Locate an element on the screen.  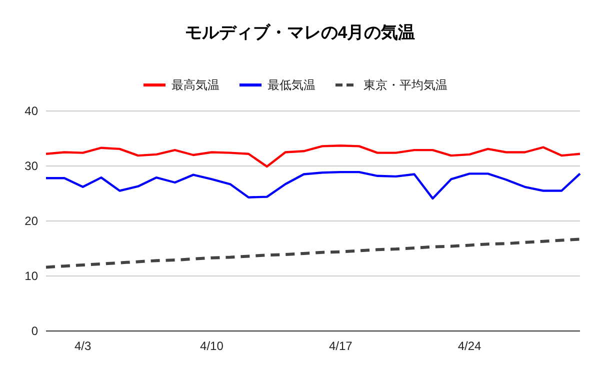
x-tick-label: 4/17 is located at coordinates (340, 346).